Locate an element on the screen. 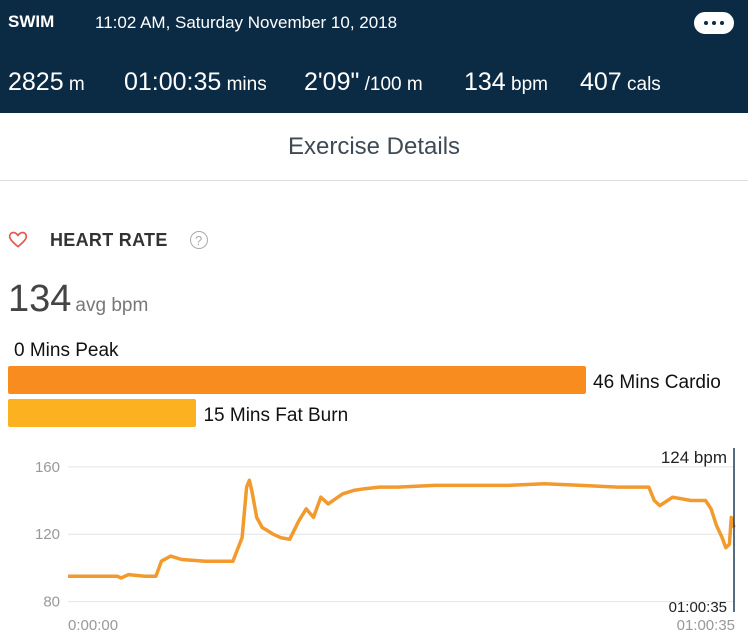 This screenshot has width=748, height=643. peak-zone-label: 0 Mins Peak is located at coordinates (66, 350).